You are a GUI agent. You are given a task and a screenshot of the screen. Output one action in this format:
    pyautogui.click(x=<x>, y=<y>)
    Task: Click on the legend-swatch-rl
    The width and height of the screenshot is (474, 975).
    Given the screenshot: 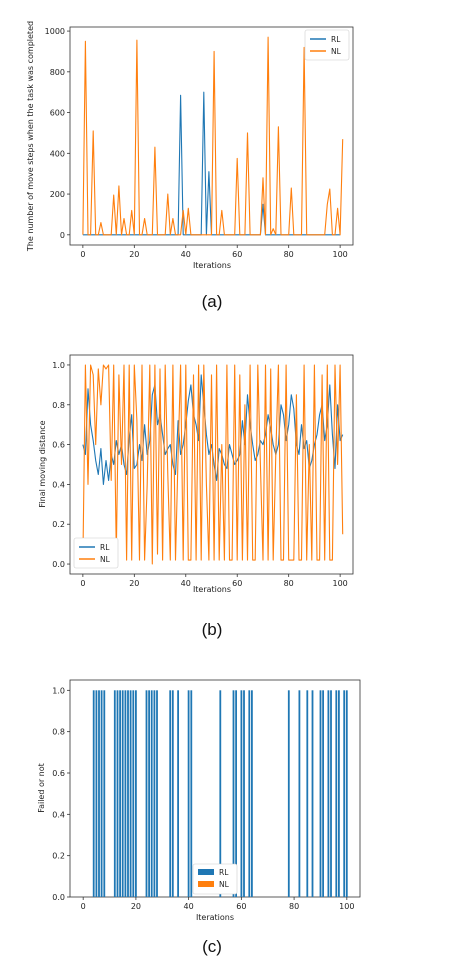 What is the action you would take?
    pyautogui.click(x=206, y=872)
    